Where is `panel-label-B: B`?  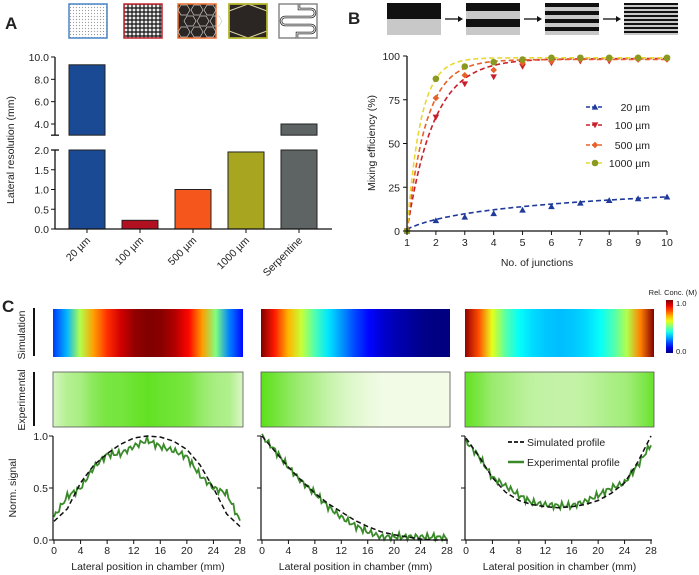 panel-label-B: B is located at coordinates (354, 18).